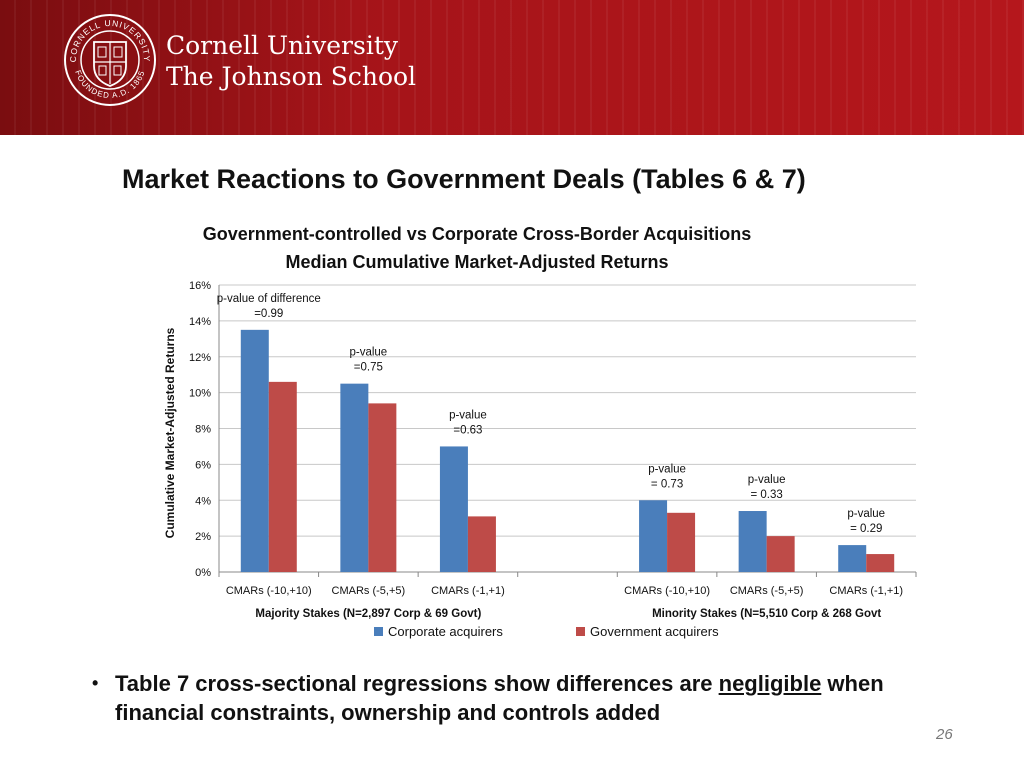  What do you see at coordinates (667, 484) in the screenshot?
I see `p-value-number: = 0.73` at bounding box center [667, 484].